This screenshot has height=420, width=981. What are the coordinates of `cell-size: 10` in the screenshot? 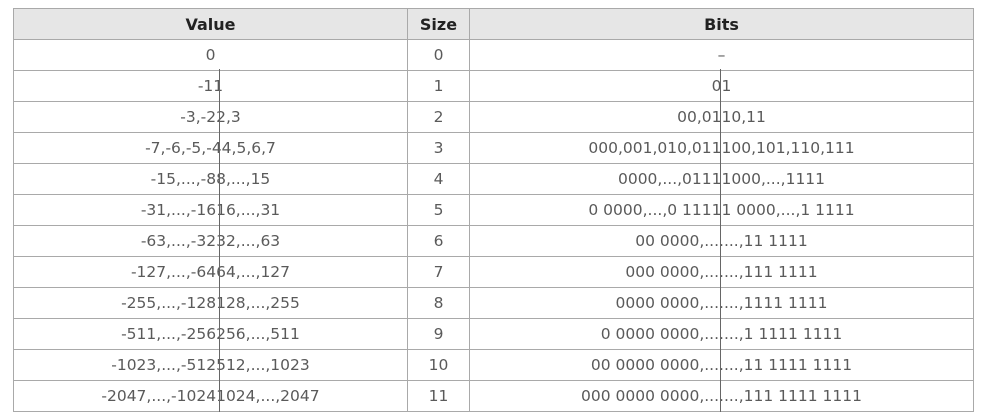 It's located at (438, 365).